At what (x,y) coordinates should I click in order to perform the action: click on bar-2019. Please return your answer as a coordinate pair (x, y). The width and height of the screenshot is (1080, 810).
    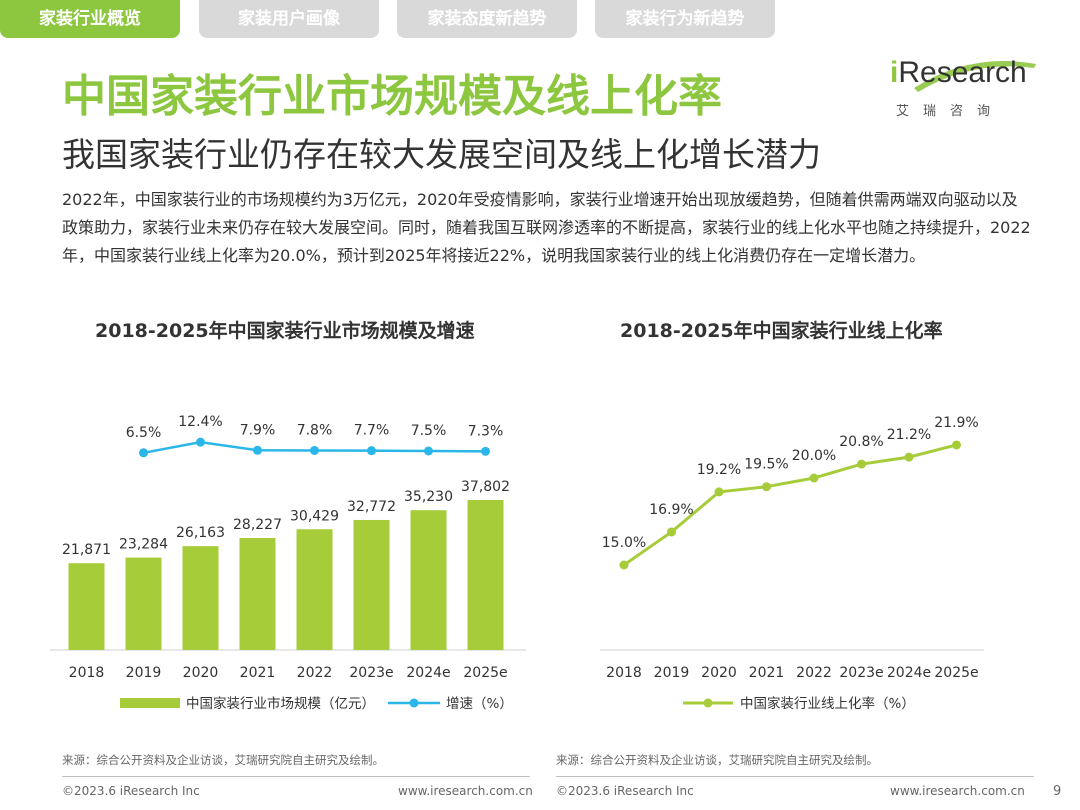
    Looking at the image, I should click on (143, 603).